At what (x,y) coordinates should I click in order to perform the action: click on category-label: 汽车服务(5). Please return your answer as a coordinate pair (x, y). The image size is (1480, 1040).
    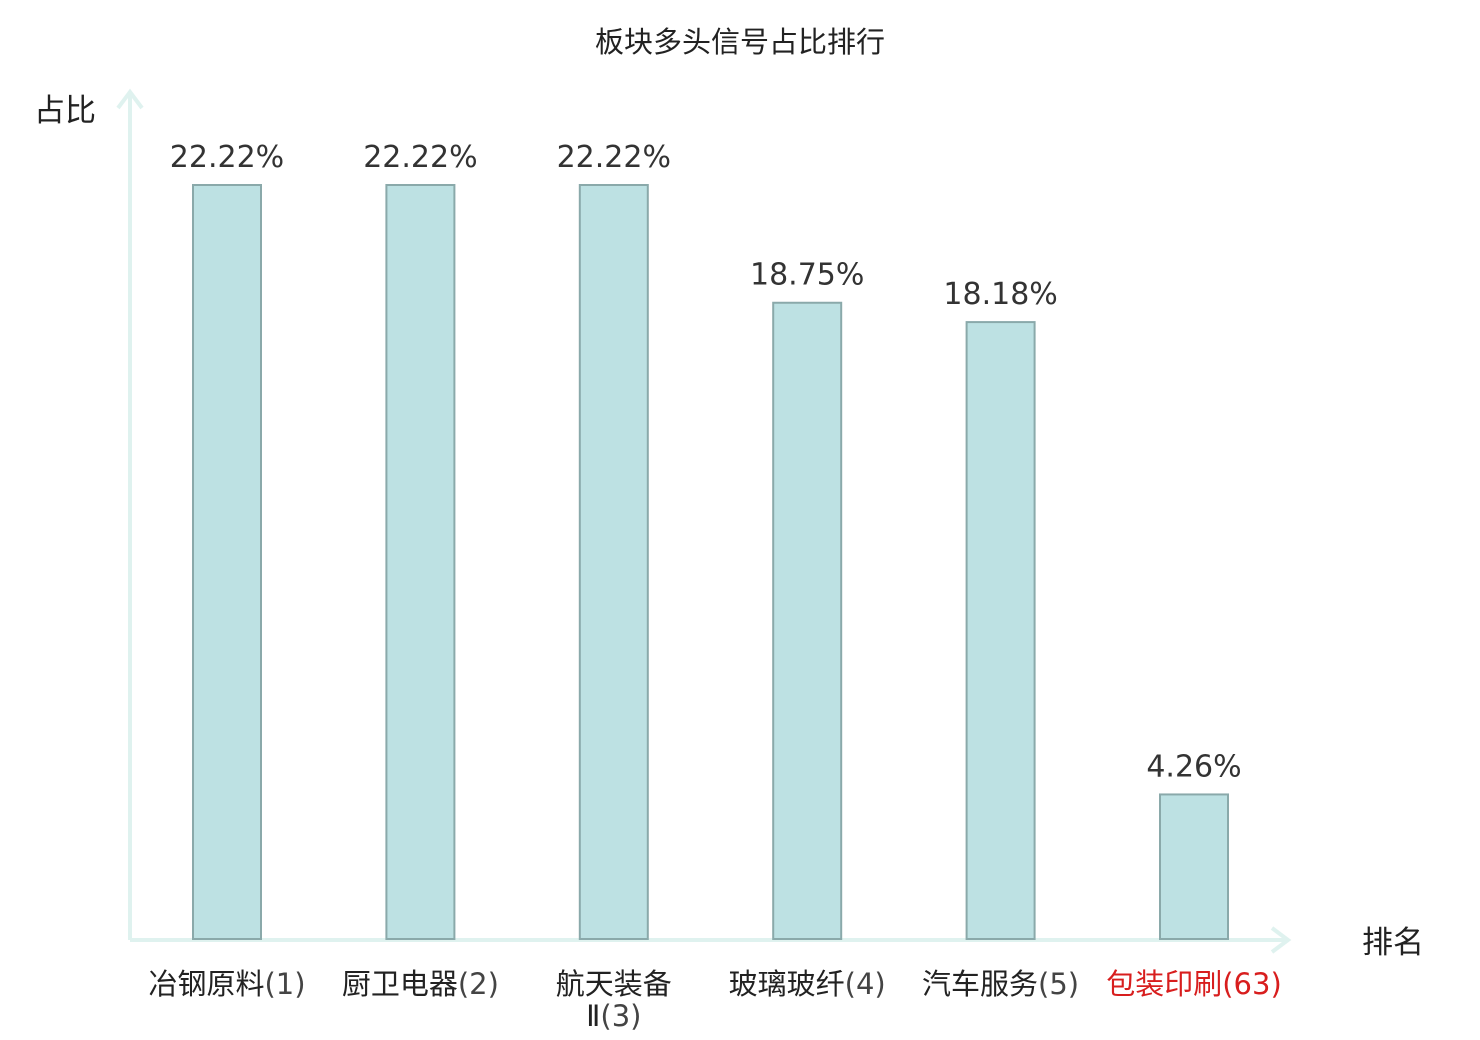
    Looking at the image, I should click on (1000, 984).